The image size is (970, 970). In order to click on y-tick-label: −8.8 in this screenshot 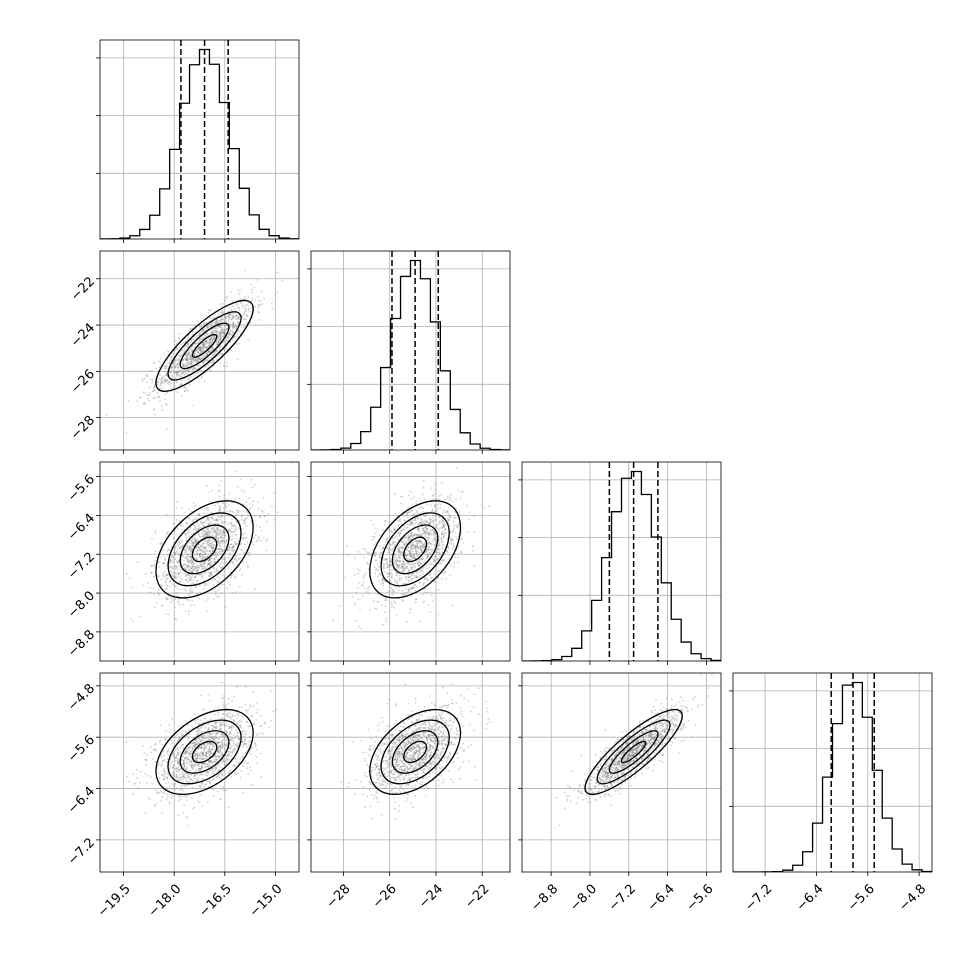, I will do `click(81, 643)`.